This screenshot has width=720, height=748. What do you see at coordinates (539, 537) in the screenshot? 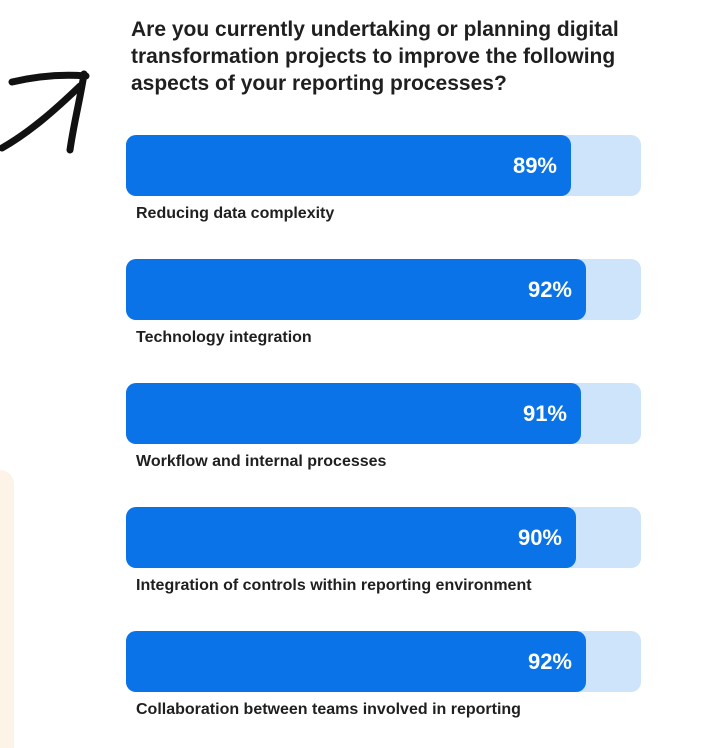
I see `bar-value-label: 90%` at bounding box center [539, 537].